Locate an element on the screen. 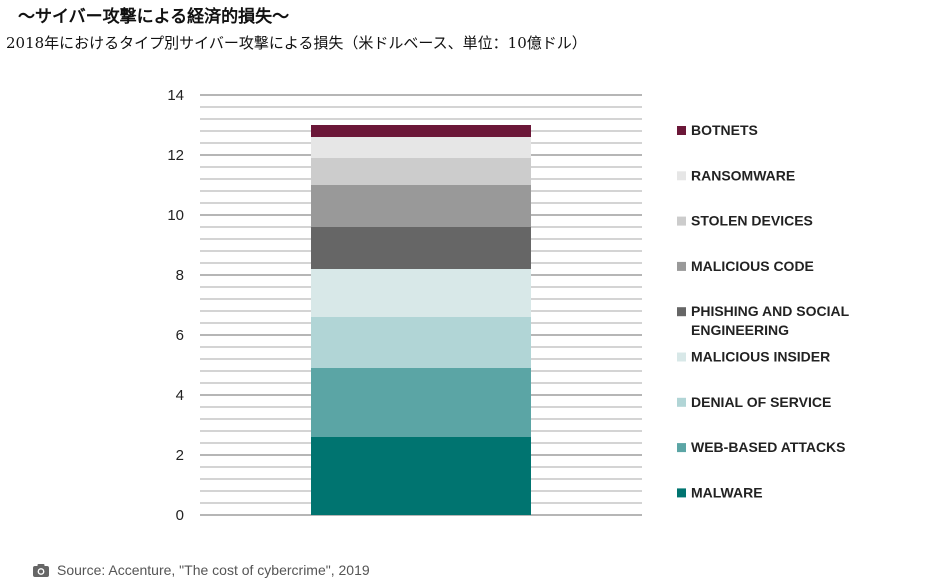  bar-segment-stolen-devices is located at coordinates (421, 171).